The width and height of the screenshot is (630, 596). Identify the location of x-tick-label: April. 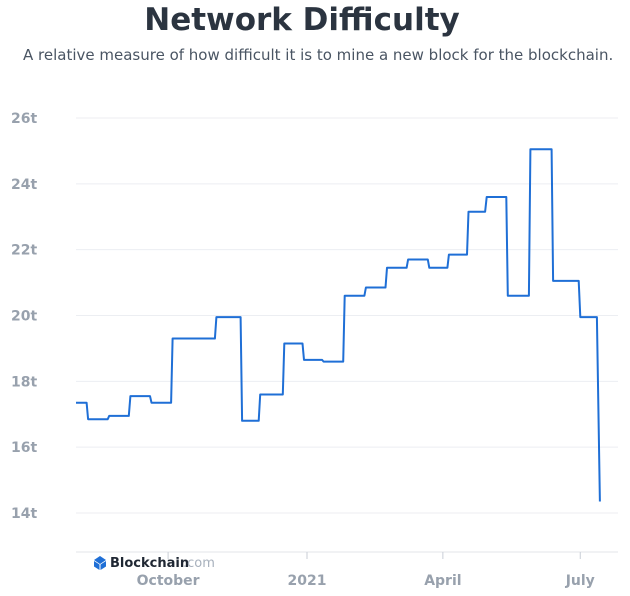
(442, 581).